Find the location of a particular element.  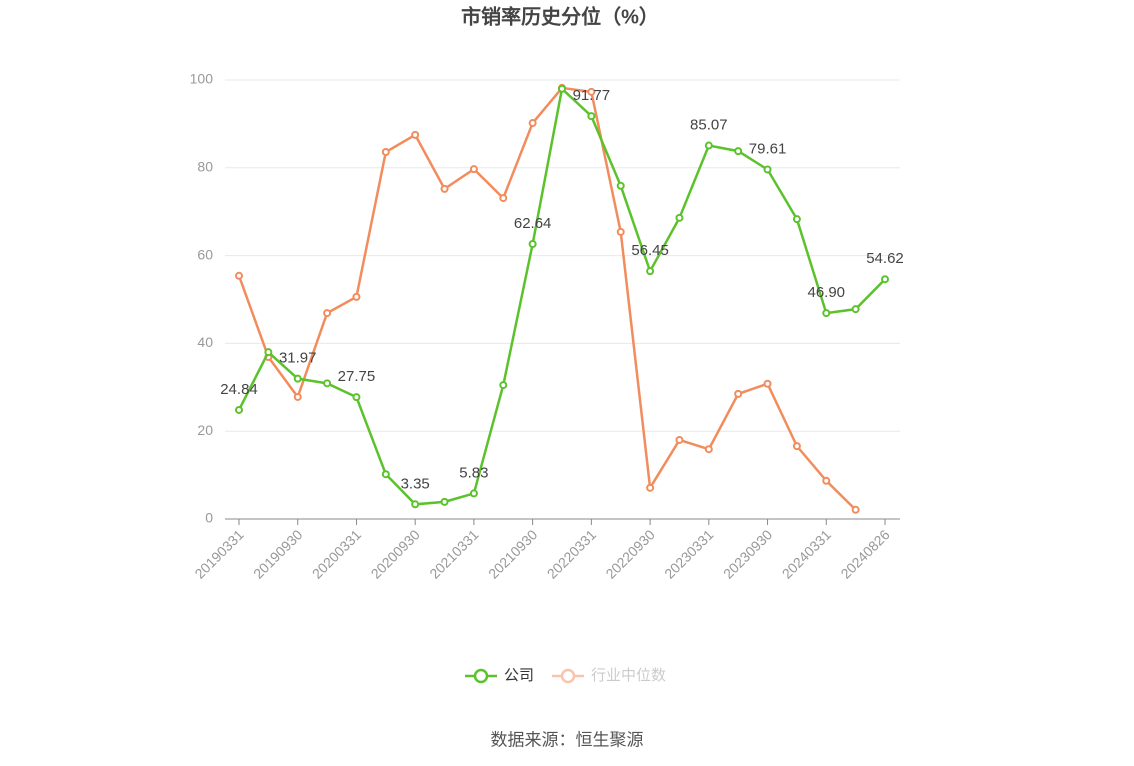

x-tick-label: 20220331 is located at coordinates (572, 554).